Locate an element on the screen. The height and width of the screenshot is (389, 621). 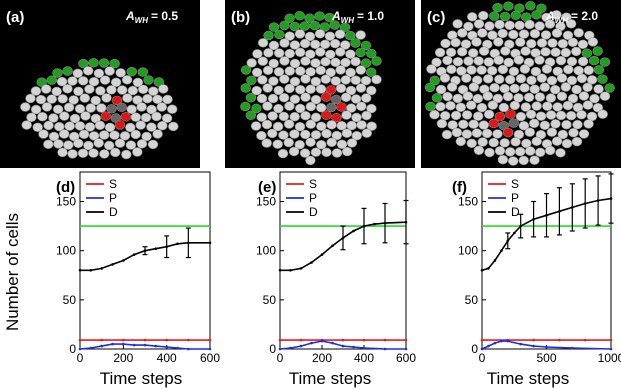
panel-a-awh-value: AWH = 0.5 is located at coordinates (151, 17).